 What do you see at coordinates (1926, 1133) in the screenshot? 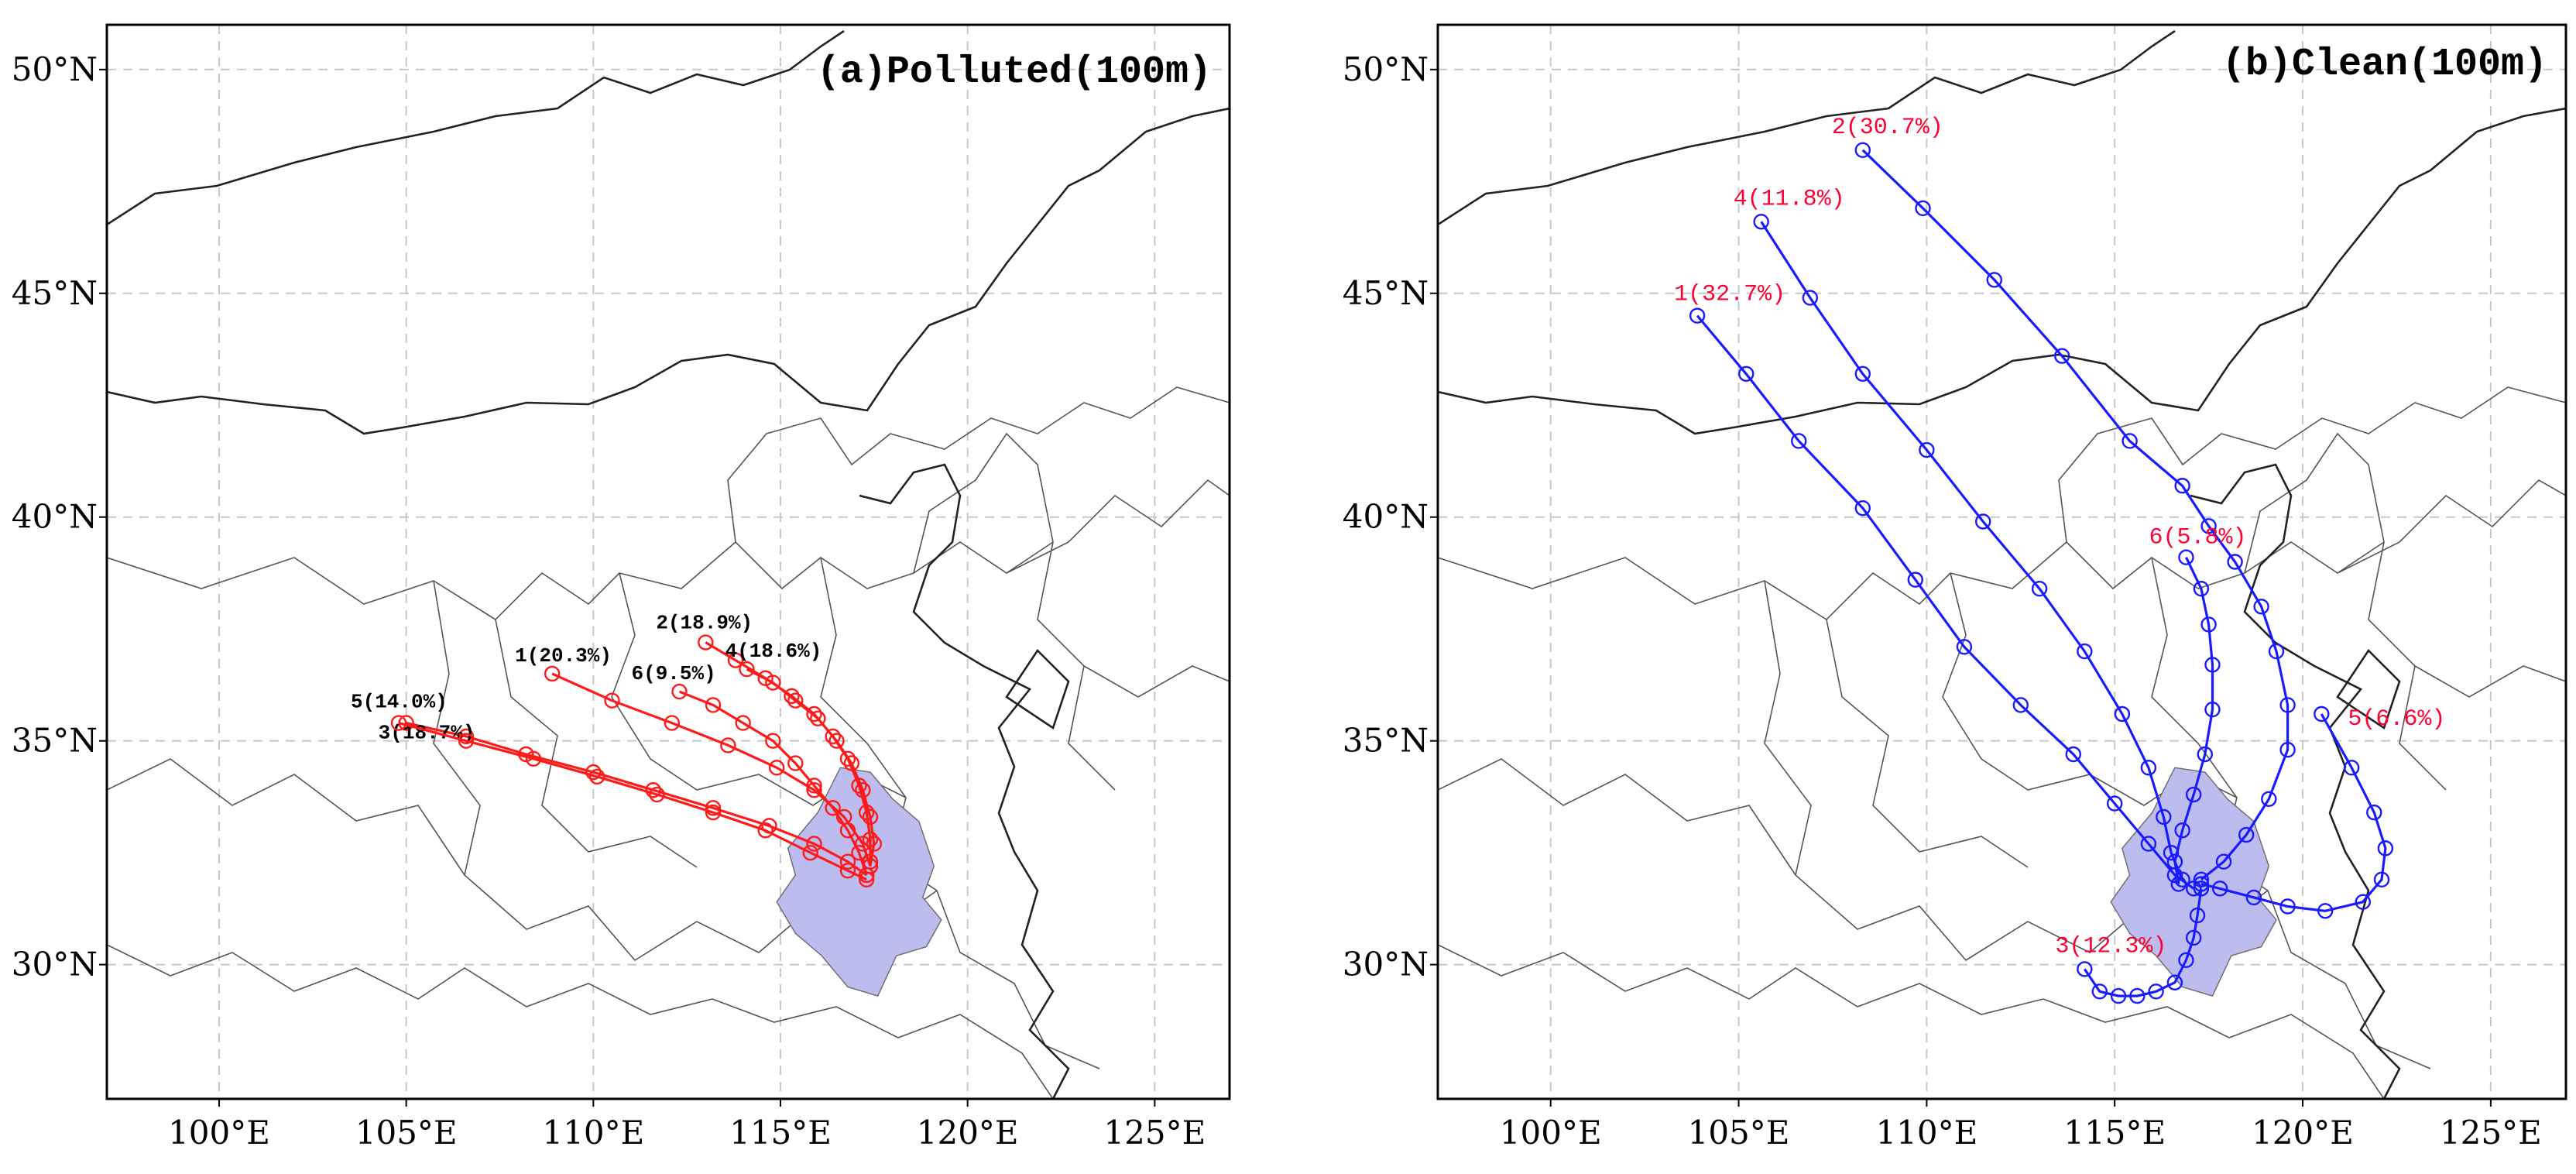
I see `lon-tick-label: 110°E` at bounding box center [1926, 1133].